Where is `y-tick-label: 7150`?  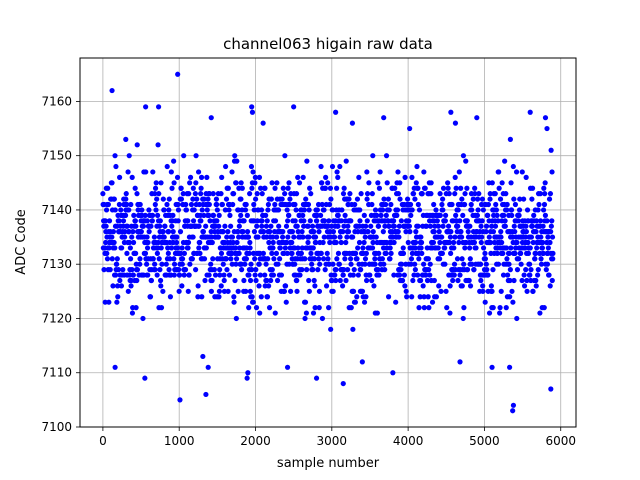
y-tick-label: 7150 is located at coordinates (56, 156).